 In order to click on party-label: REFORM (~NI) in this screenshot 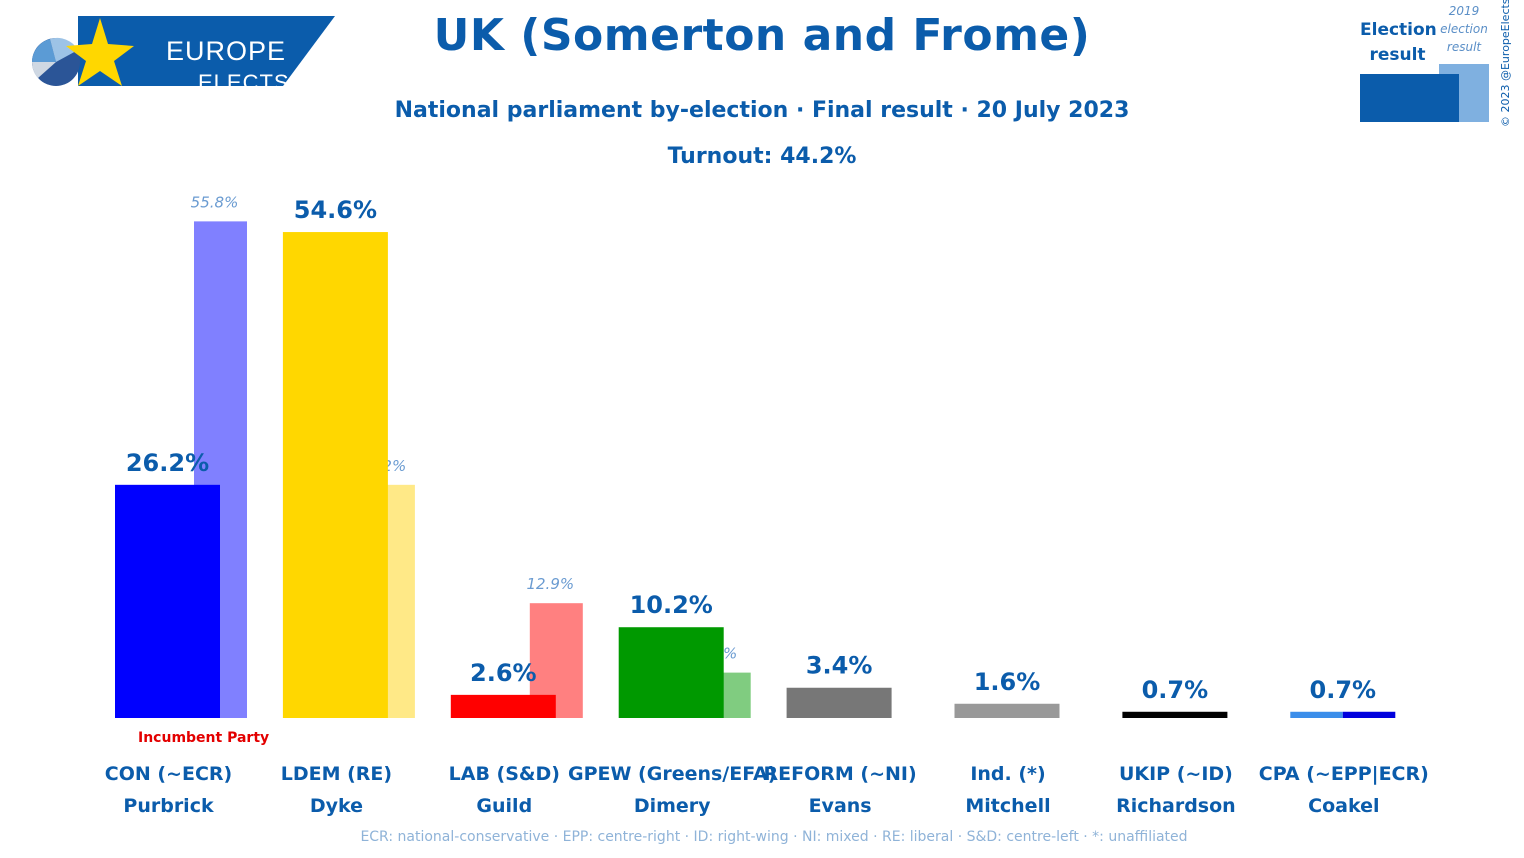, I will do `click(840, 774)`.